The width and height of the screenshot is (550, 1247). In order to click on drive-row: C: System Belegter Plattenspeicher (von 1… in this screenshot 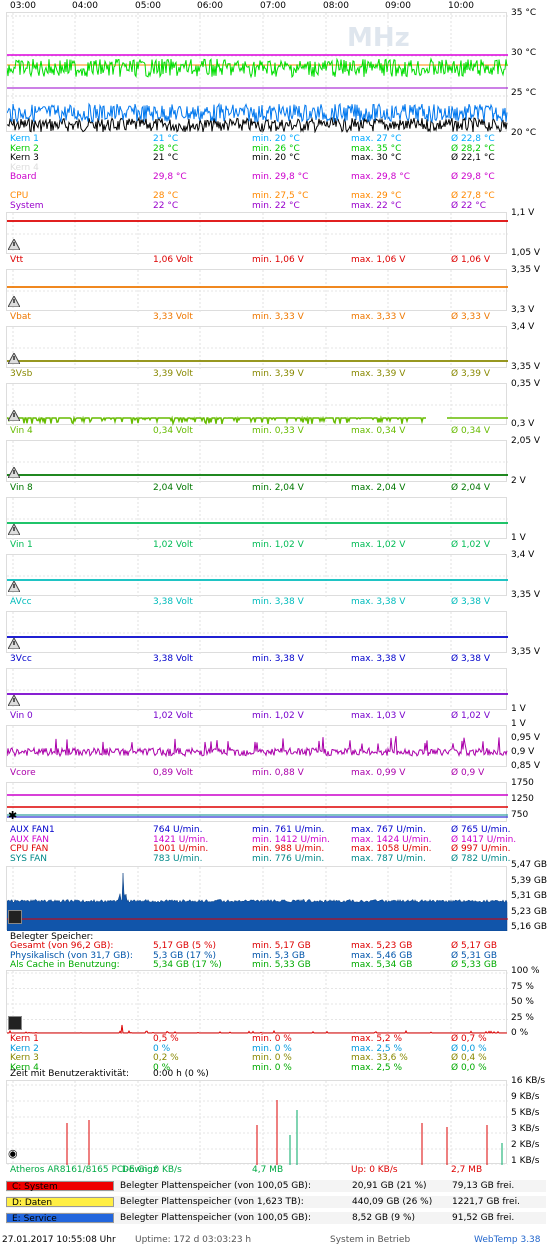, I will do `click(276, 1186)`.